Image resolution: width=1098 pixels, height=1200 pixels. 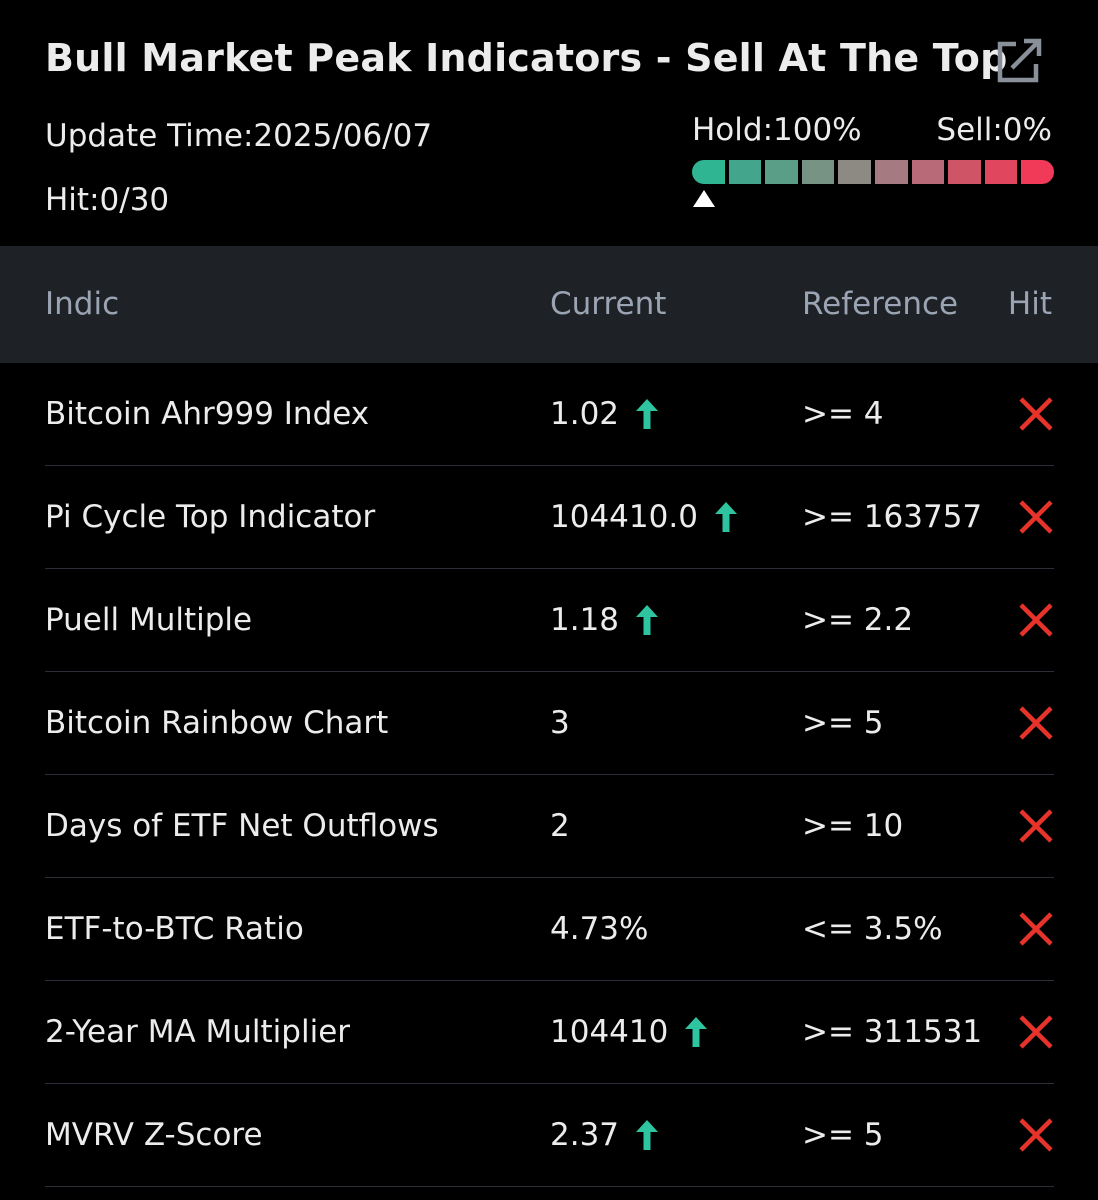 What do you see at coordinates (242, 826) in the screenshot?
I see `indicator-name: Days of ETF Net Outflows` at bounding box center [242, 826].